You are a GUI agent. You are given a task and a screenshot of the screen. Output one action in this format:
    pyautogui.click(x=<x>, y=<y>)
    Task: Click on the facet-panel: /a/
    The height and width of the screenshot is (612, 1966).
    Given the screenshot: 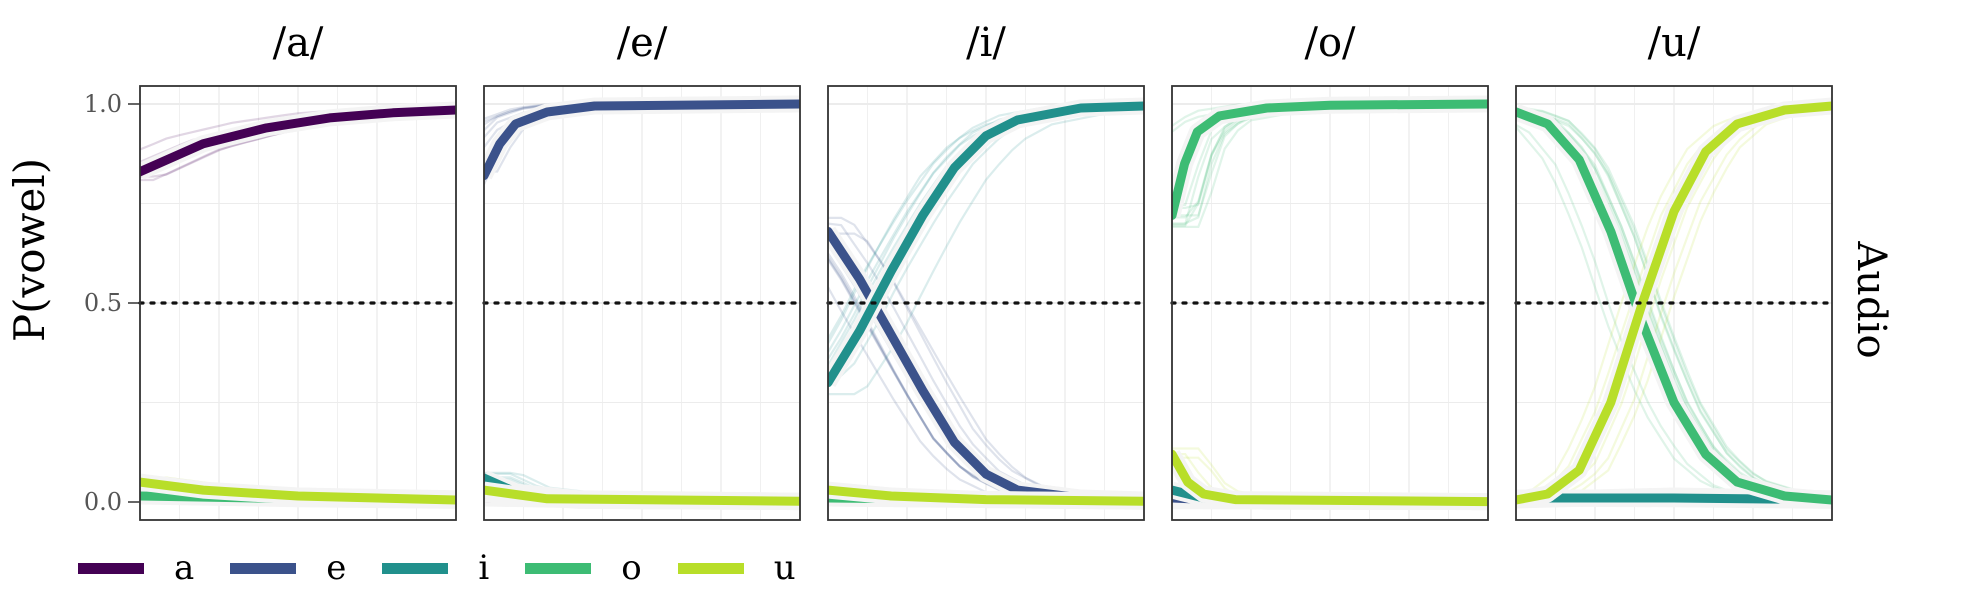 What is the action you would take?
    pyautogui.click(x=298, y=270)
    